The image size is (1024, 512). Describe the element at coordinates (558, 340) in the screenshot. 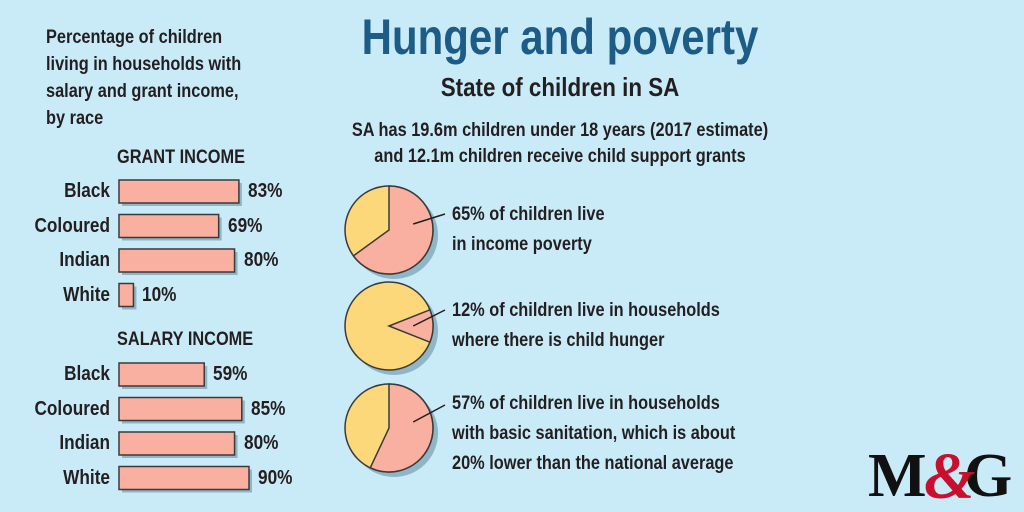

I see `pie-2-text-line: where there is child hunger` at that location.